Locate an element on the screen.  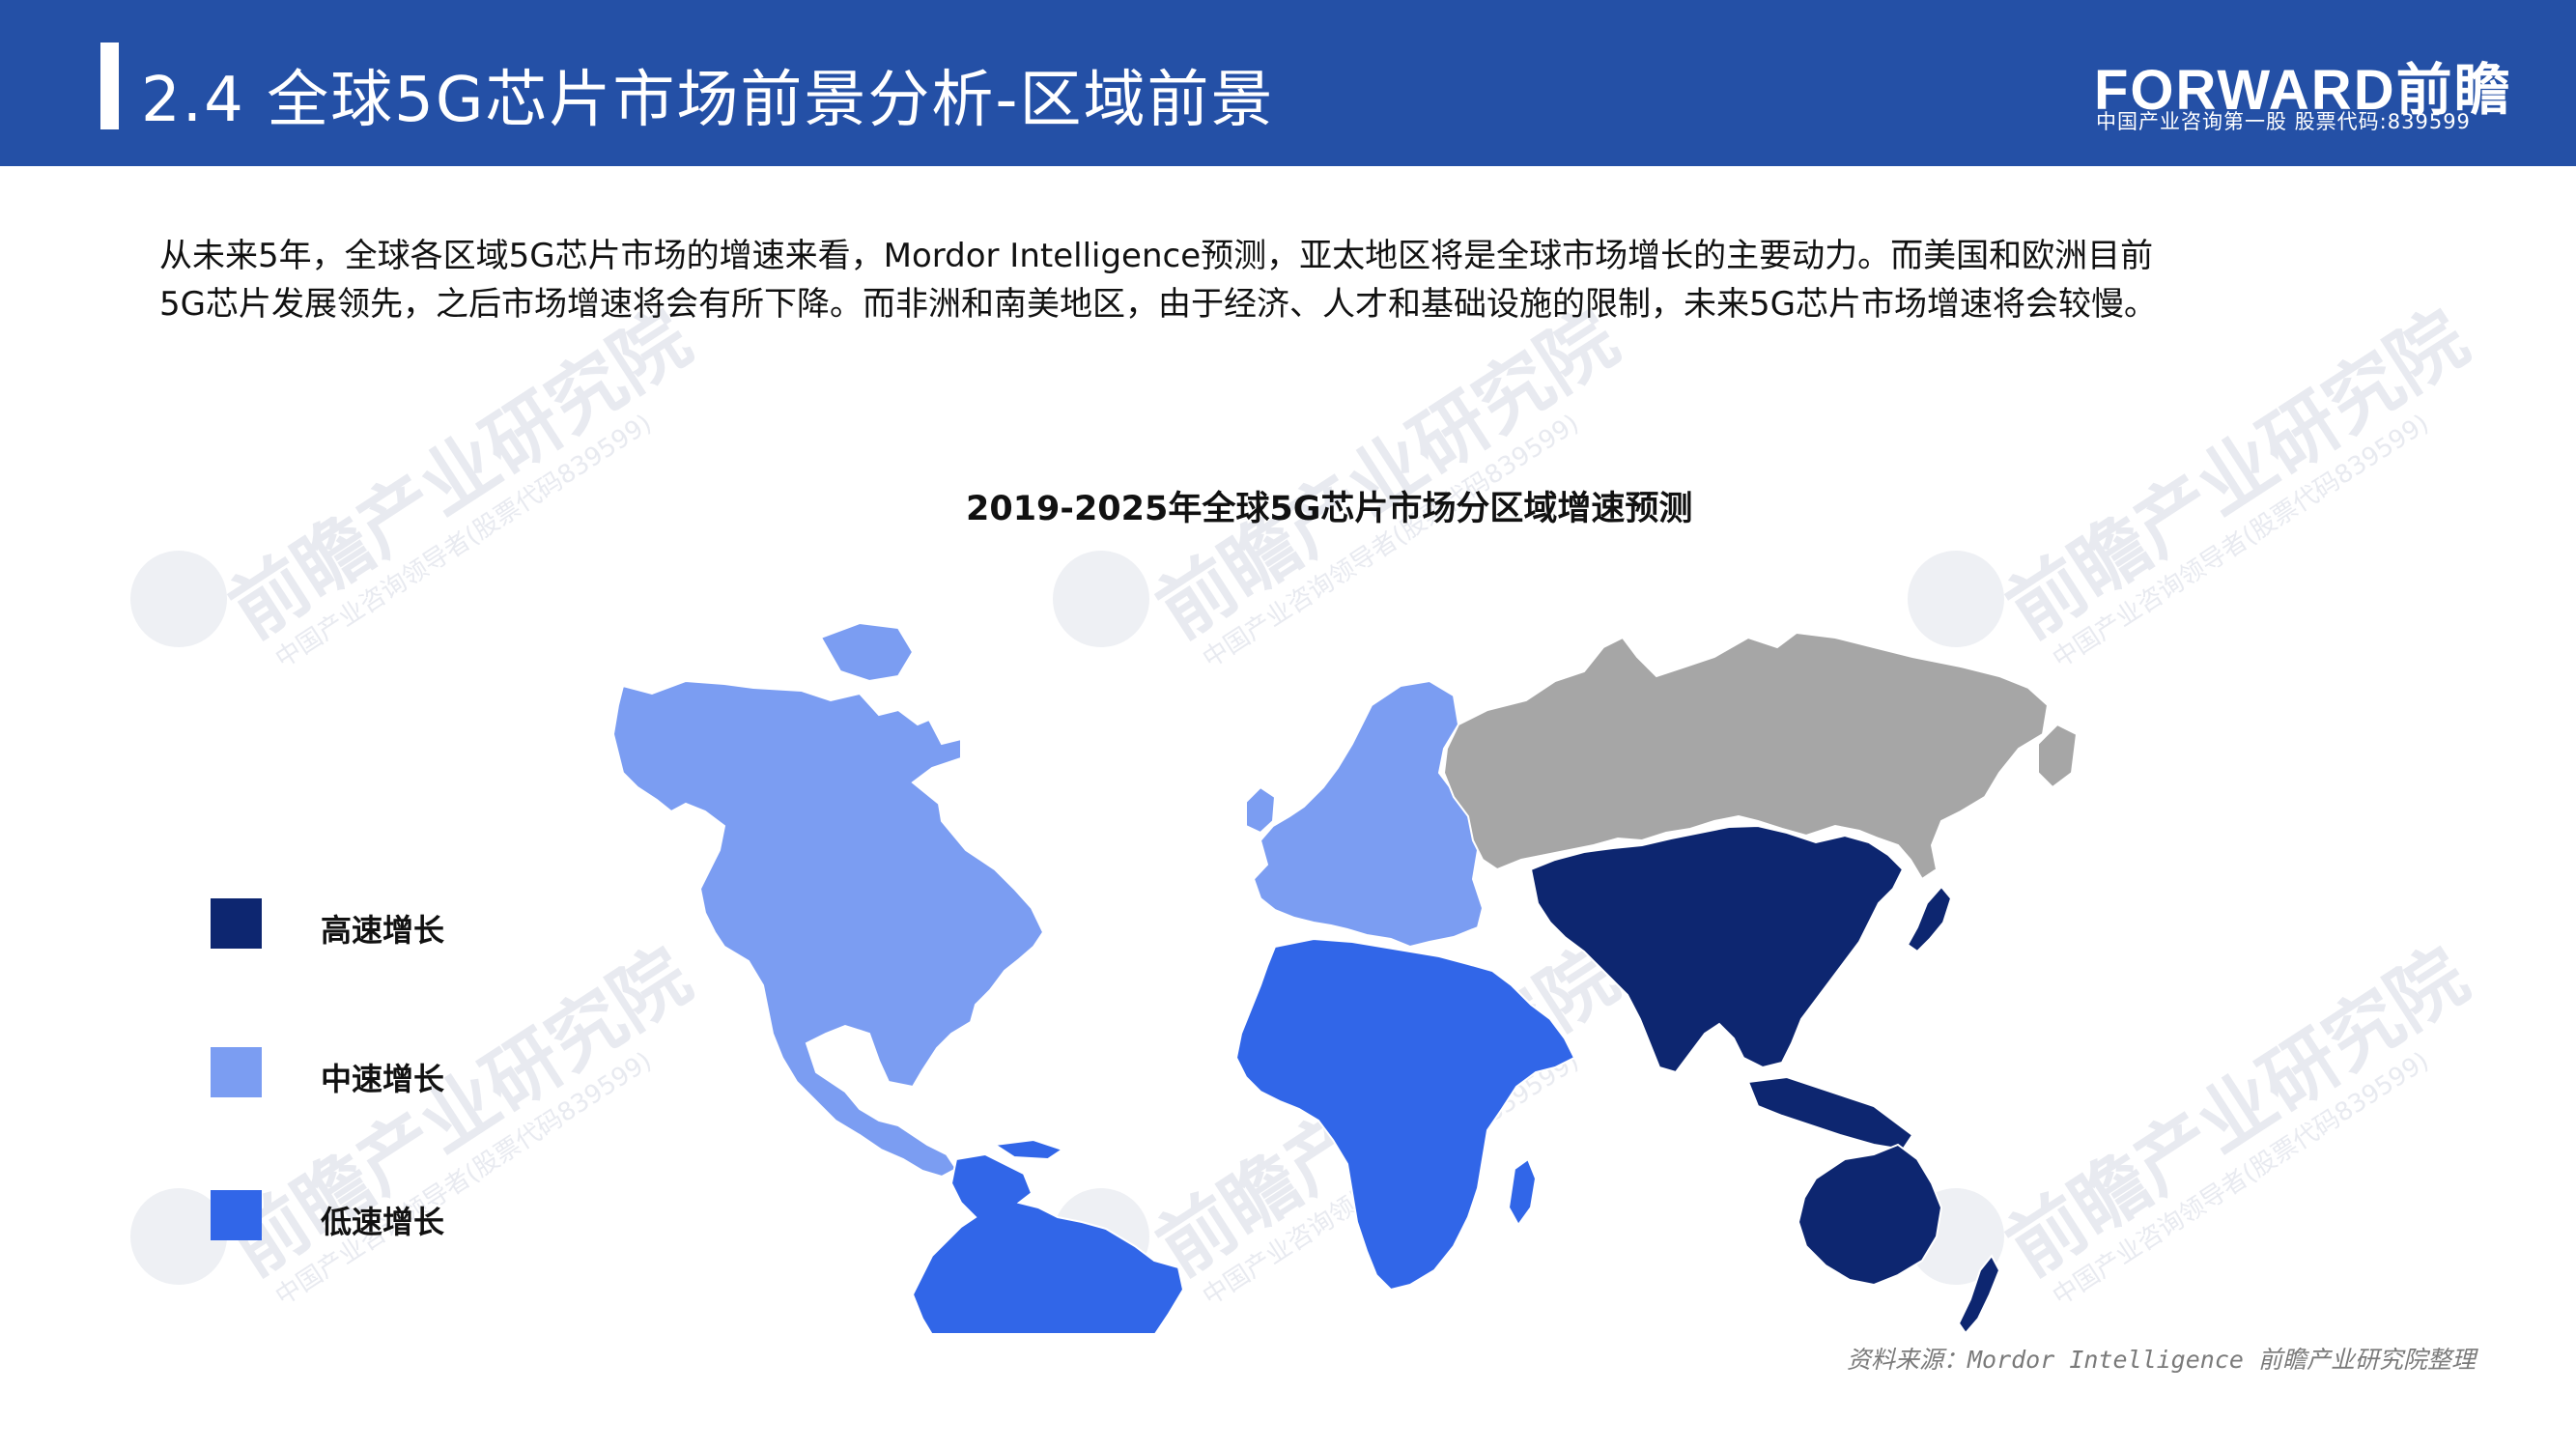
page-title: 2.4 全球5G芯片市场前景分析-区域前景 is located at coordinates (708, 100).